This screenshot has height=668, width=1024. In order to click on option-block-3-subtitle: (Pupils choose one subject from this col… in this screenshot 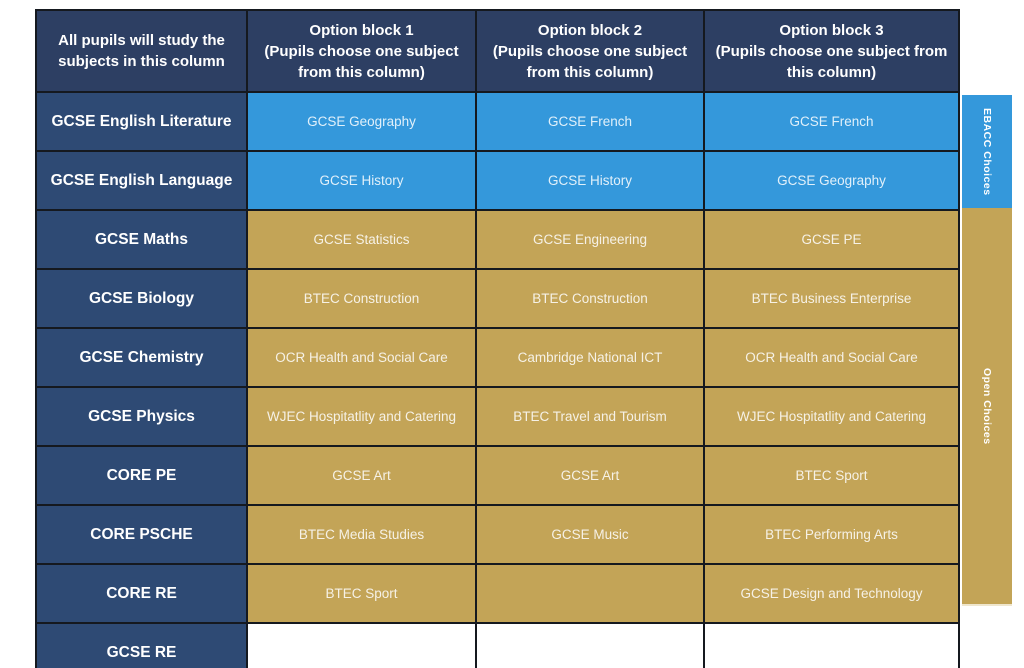, I will do `click(831, 61)`.